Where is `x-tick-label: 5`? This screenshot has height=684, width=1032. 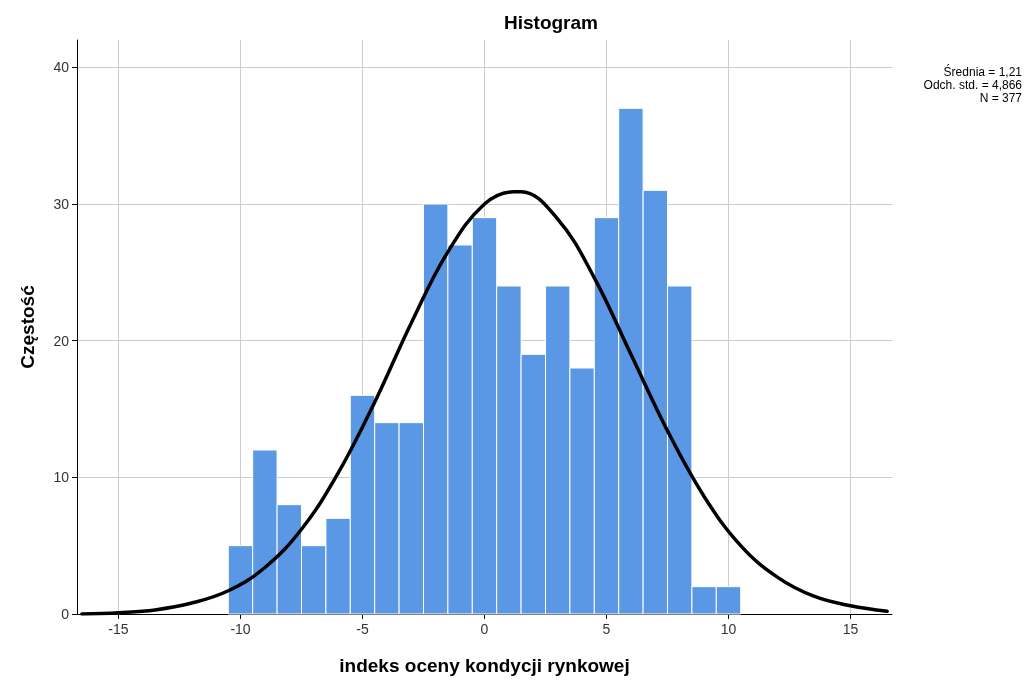
x-tick-label: 5 is located at coordinates (606, 629).